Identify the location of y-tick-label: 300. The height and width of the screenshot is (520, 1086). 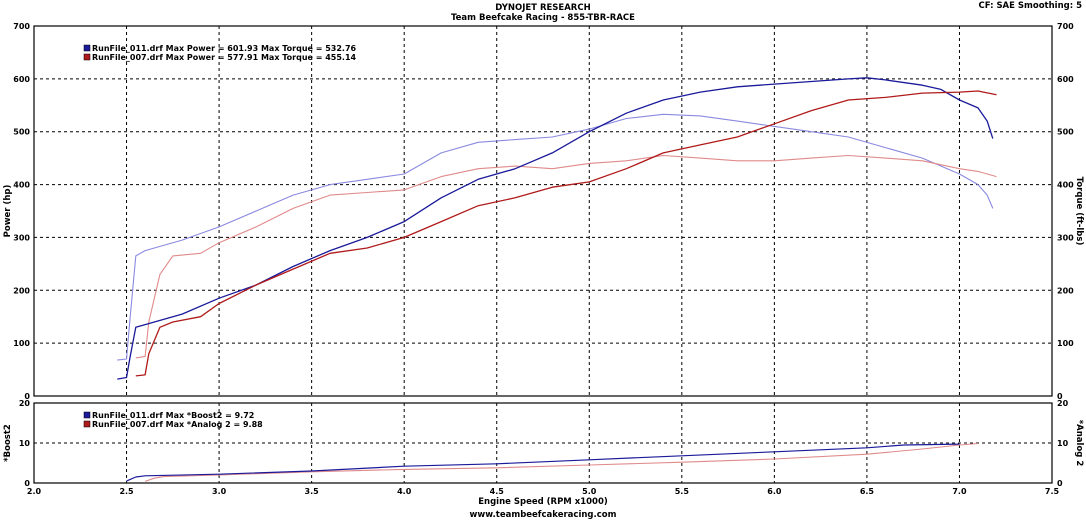
(21, 237).